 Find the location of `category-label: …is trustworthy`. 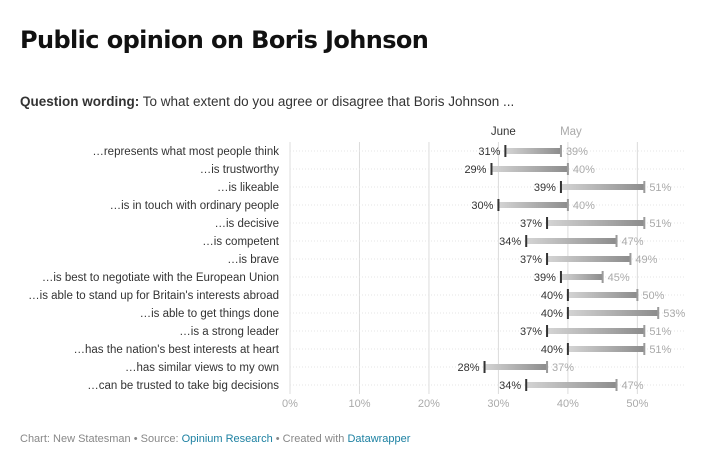

category-label: …is trustworthy is located at coordinates (239, 170).